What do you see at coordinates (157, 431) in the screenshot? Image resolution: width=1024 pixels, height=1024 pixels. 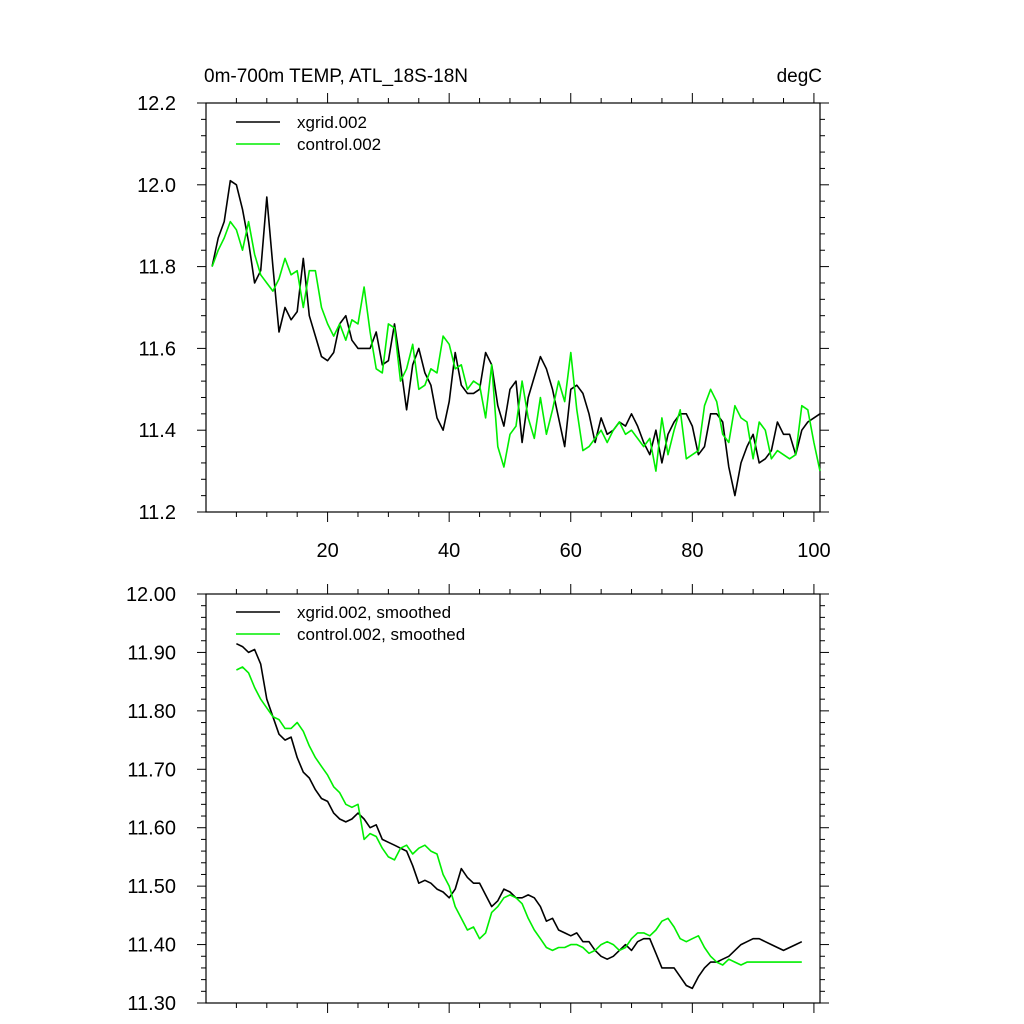 I see `y-tick-label: 11.4` at bounding box center [157, 431].